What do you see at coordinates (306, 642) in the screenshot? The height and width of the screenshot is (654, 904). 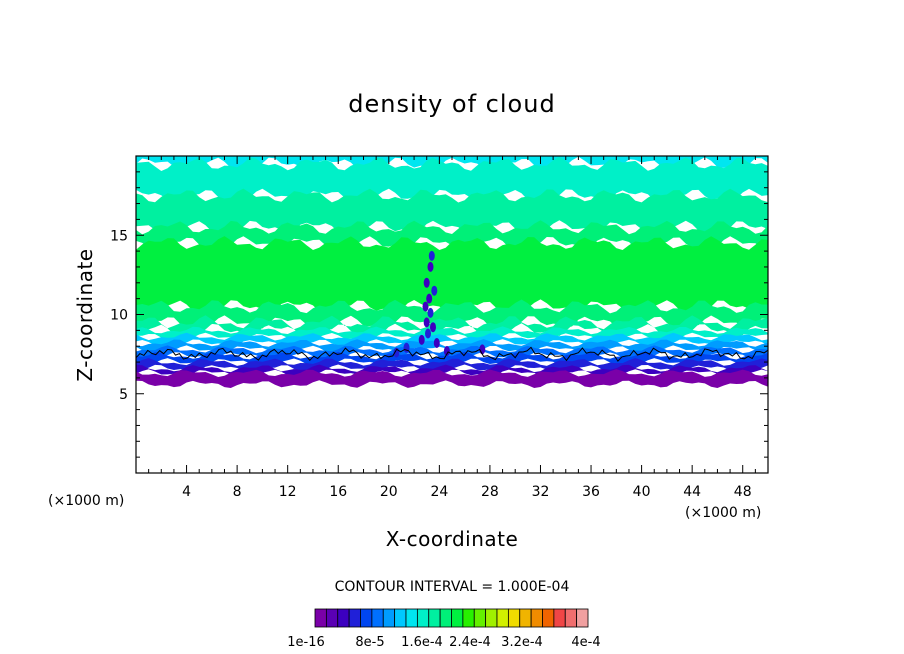 I see `colorbar-label: 1e-16` at bounding box center [306, 642].